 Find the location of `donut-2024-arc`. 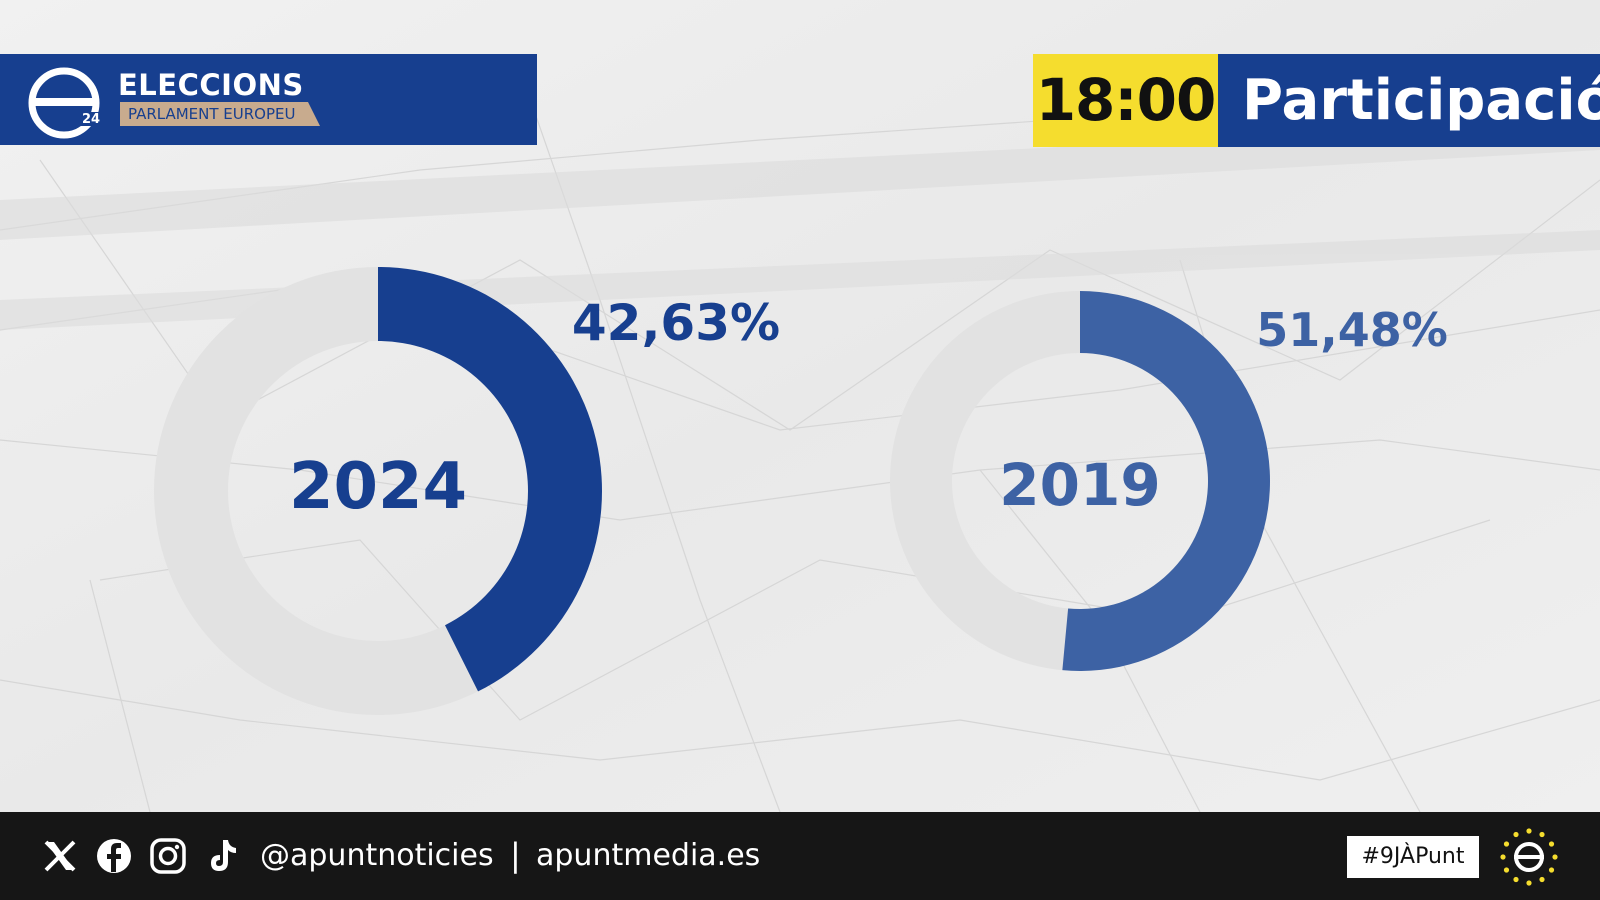

donut-2024-arc is located at coordinates (490, 479).